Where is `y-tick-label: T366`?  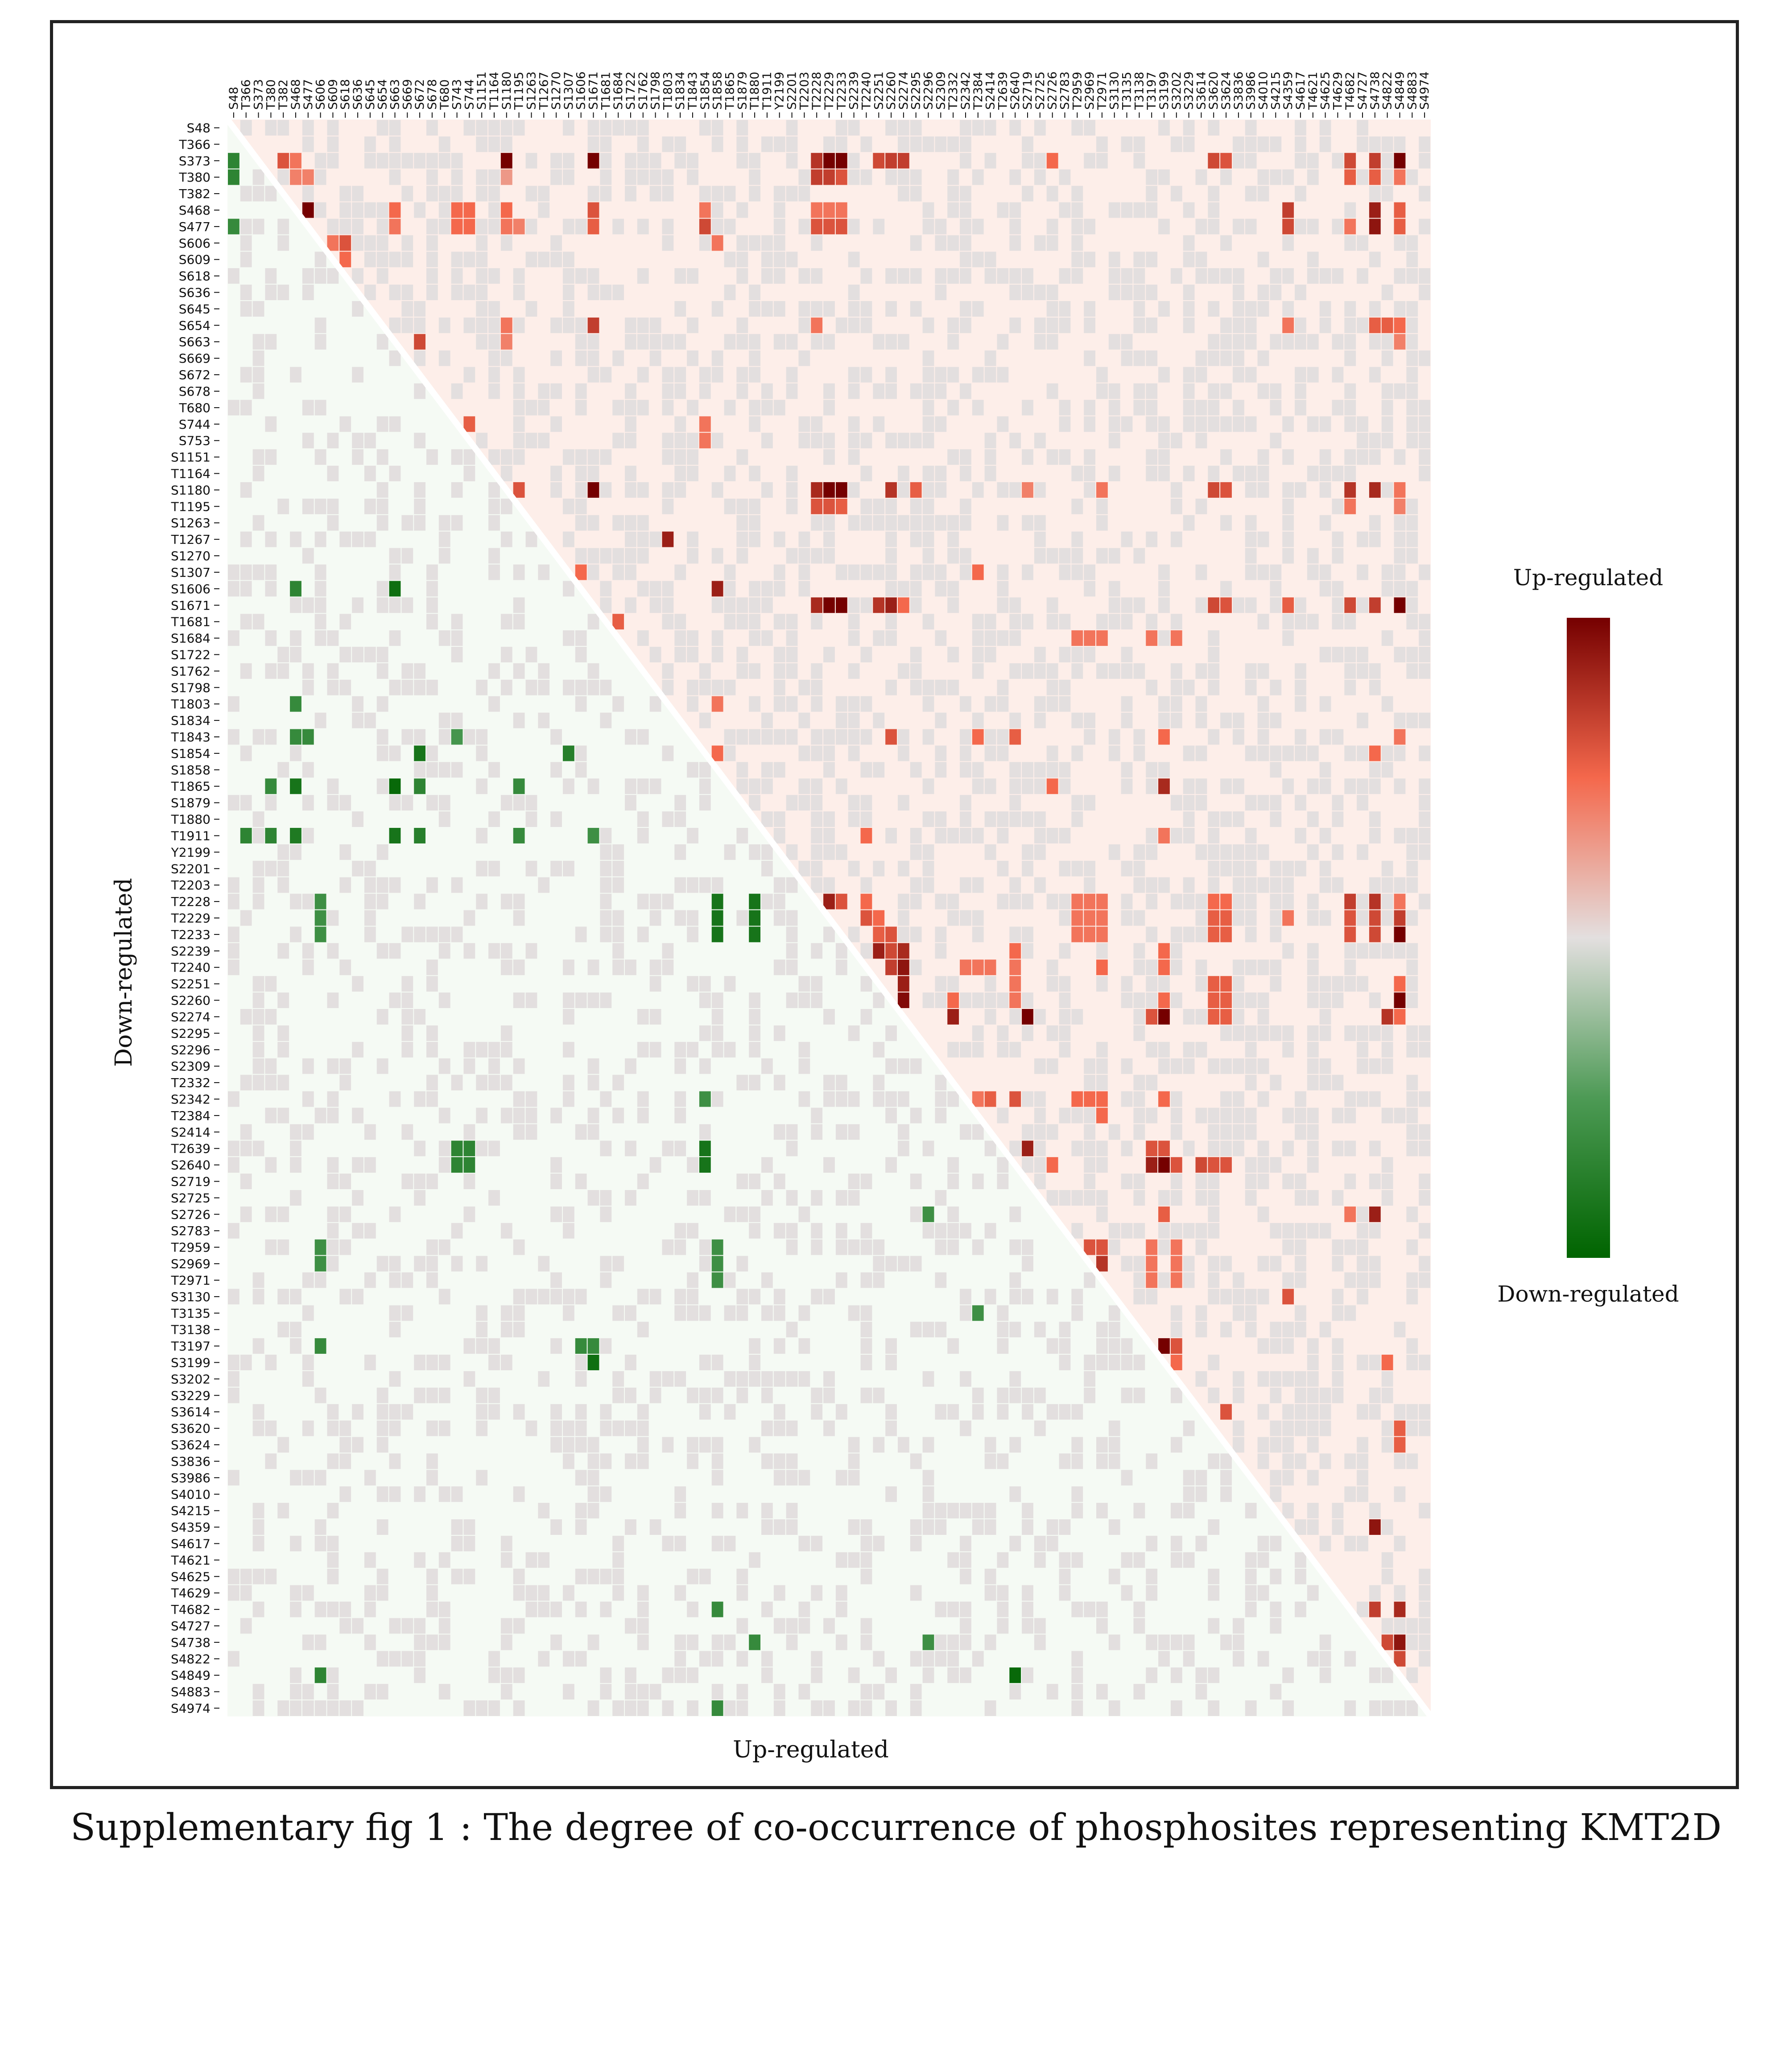
y-tick-label: T366 is located at coordinates (194, 144).